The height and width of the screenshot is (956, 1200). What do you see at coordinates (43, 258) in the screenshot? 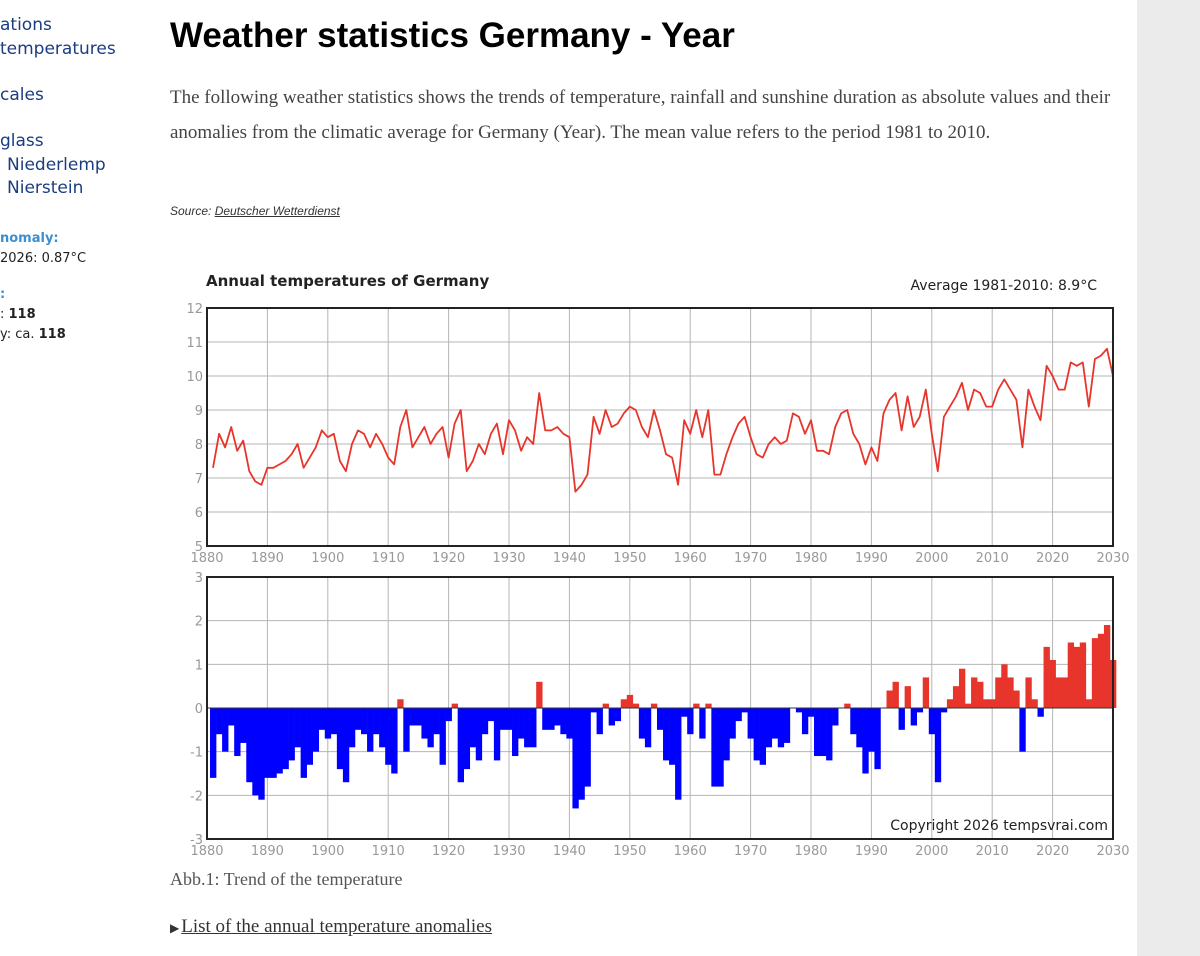
I see `sidebar-anomaly-text: 2026: 0.87°C` at bounding box center [43, 258].